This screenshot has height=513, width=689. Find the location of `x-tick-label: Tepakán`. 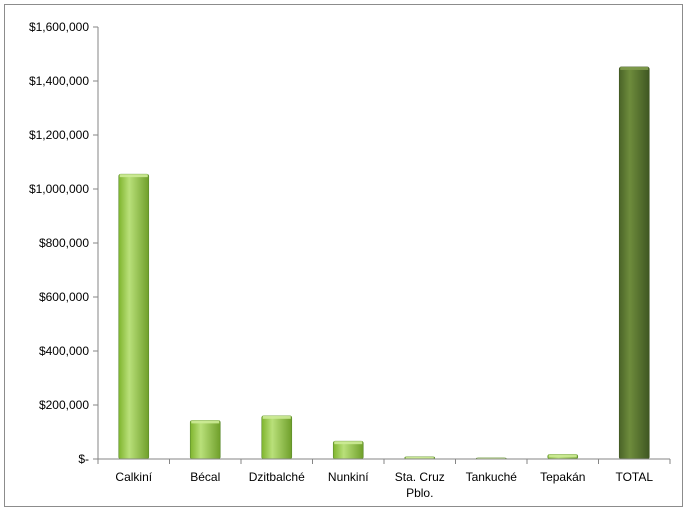

x-tick-label: Tepakán is located at coordinates (562, 477).